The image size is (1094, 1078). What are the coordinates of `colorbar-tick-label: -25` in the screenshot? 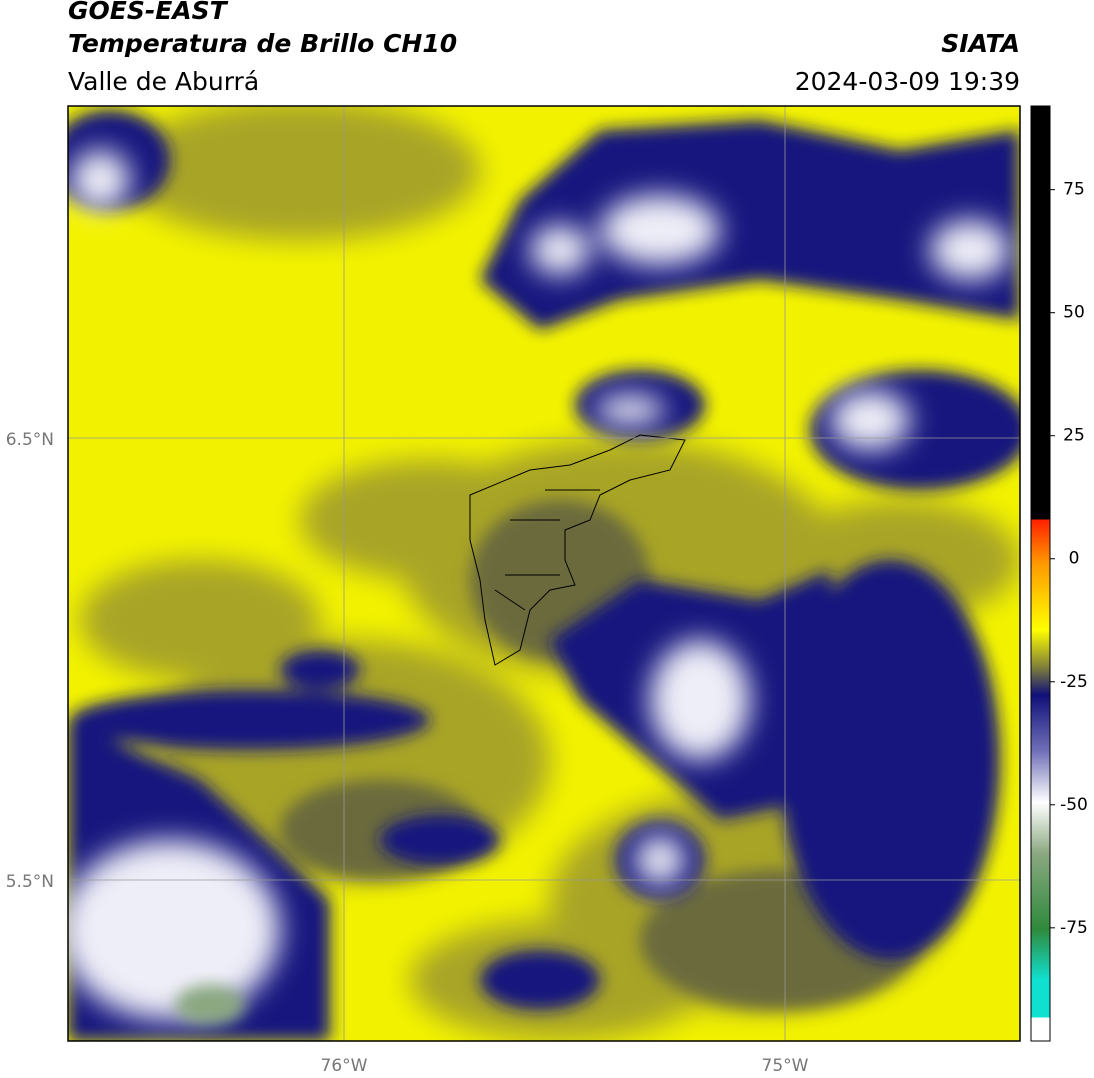 It's located at (1074, 682).